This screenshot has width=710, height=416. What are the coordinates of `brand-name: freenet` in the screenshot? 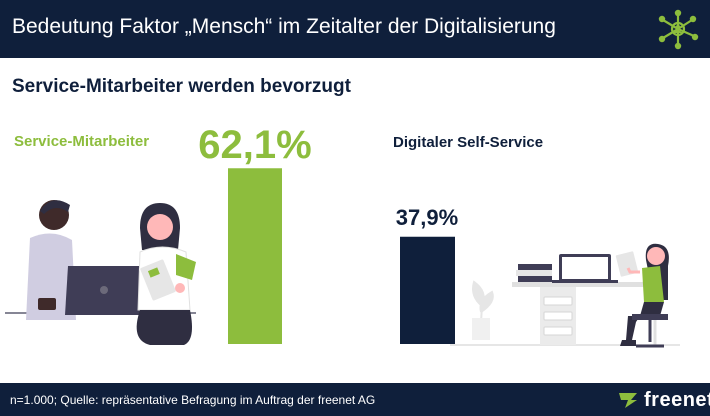 It's located at (677, 400).